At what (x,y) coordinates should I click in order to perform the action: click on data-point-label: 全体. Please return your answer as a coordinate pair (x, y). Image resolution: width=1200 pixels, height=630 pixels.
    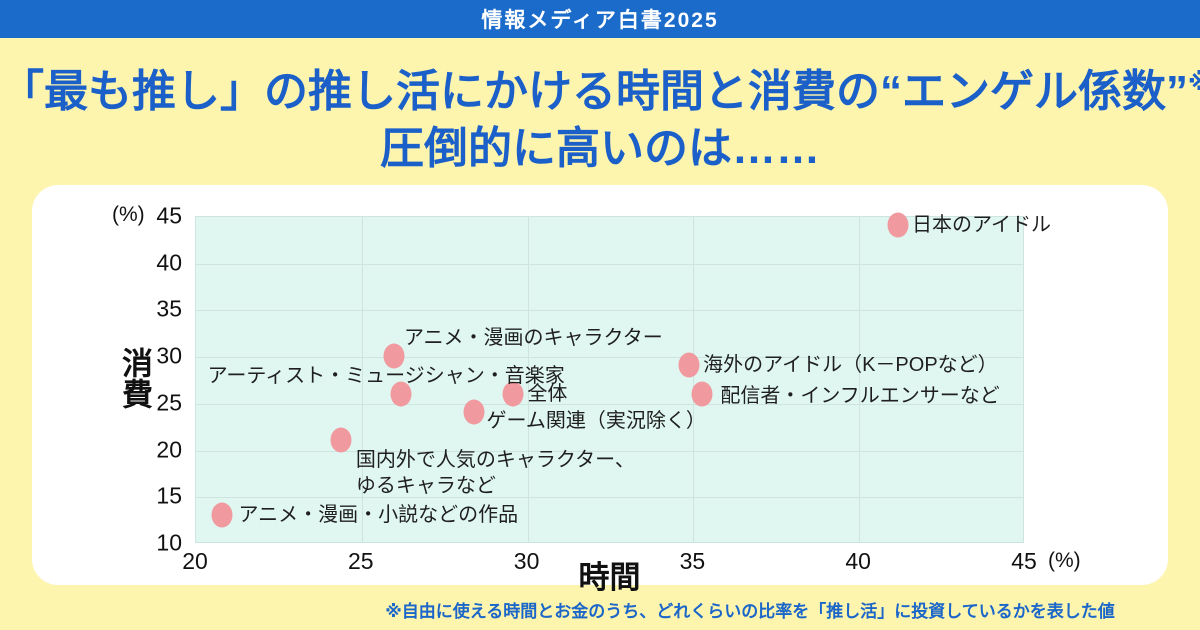
    Looking at the image, I should click on (547, 393).